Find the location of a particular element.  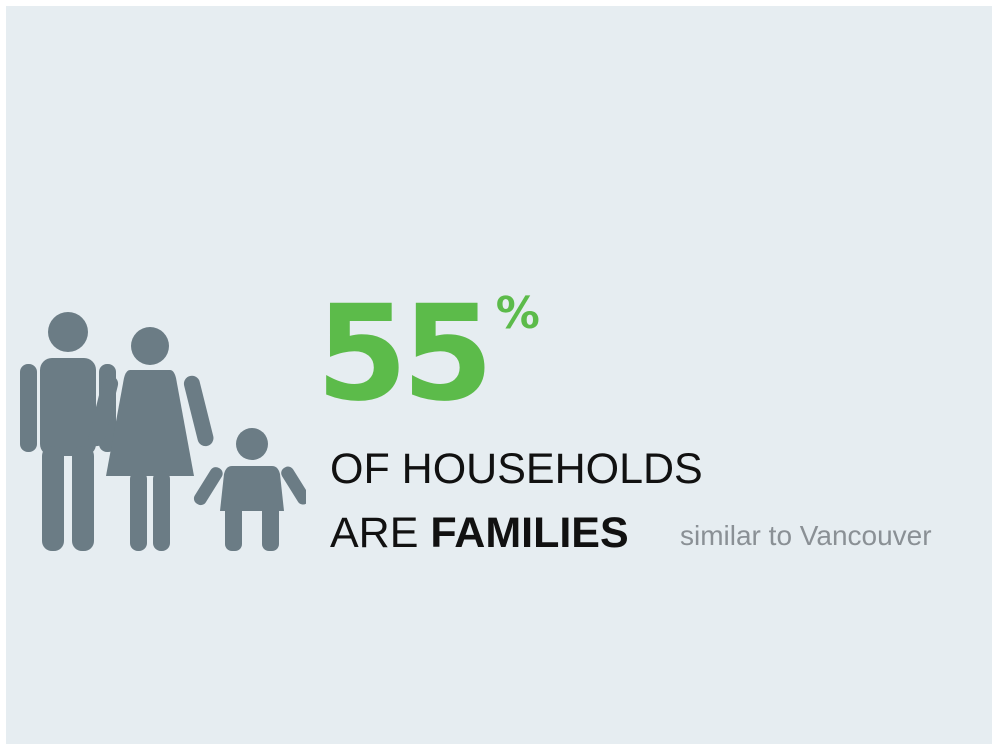

stat-label-emphasis: FAMILIES is located at coordinates (529, 533).